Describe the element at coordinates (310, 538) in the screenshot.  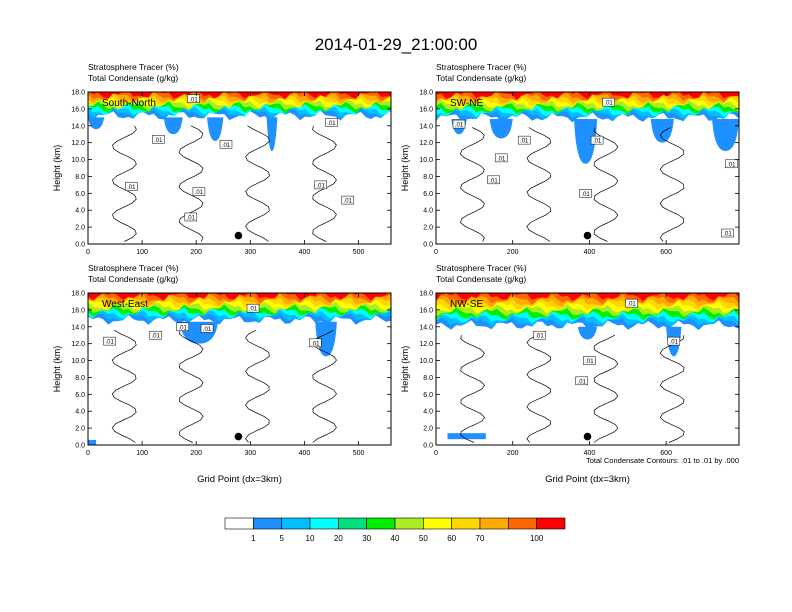
I see `colorbar-label: 10` at that location.